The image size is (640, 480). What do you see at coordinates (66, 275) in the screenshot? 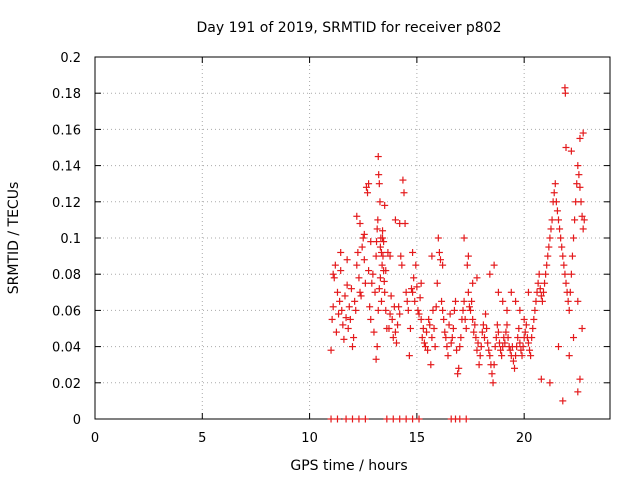
I see `y-tick-label: 0.08` at bounding box center [66, 275].